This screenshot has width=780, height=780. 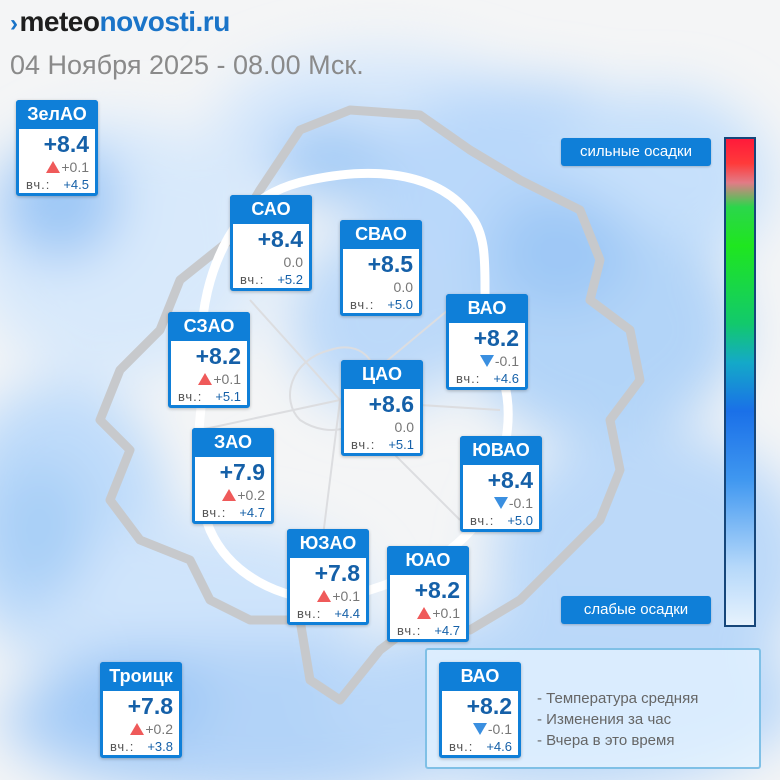 I want to click on district-name: ЗАО, so click(x=233, y=442).